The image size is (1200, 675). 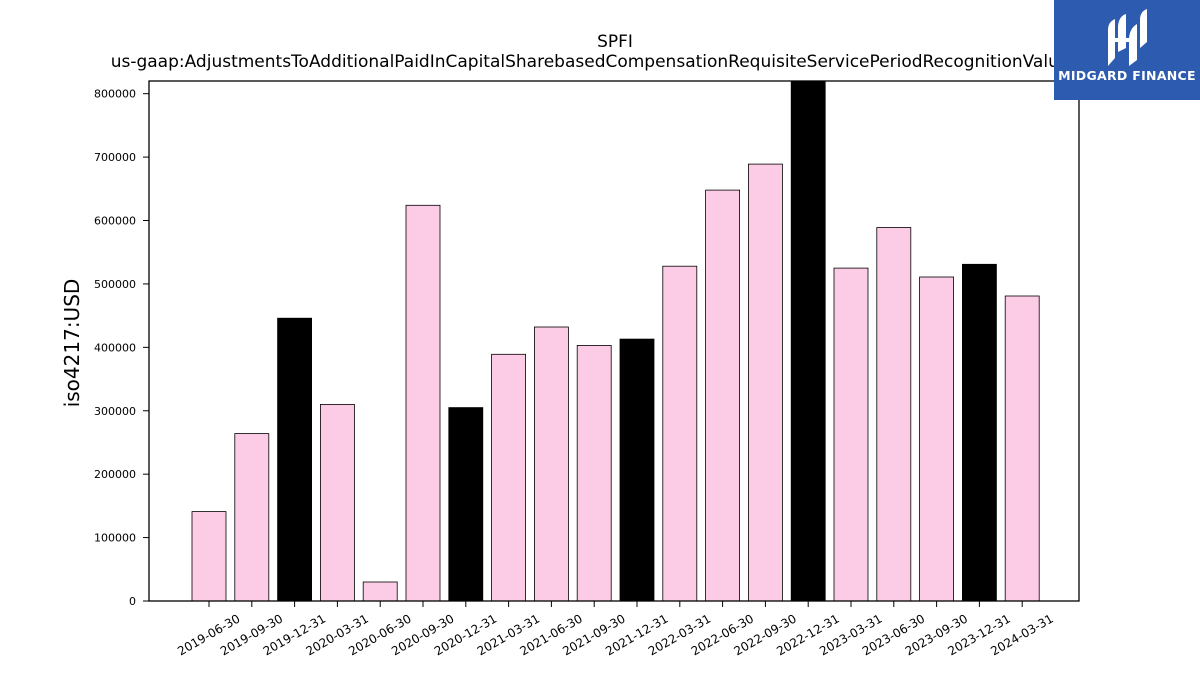 I want to click on y-tick-label: 300000, so click(x=115, y=411).